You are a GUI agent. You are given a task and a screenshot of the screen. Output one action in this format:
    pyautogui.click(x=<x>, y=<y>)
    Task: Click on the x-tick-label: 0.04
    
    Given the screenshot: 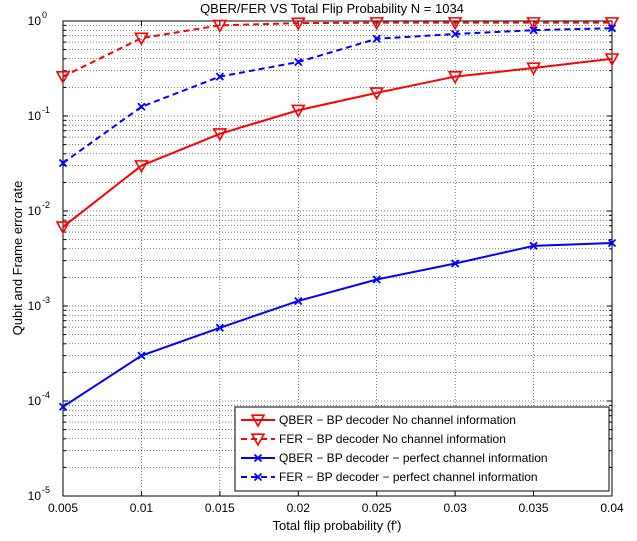 What is the action you would take?
    pyautogui.click(x=612, y=508)
    